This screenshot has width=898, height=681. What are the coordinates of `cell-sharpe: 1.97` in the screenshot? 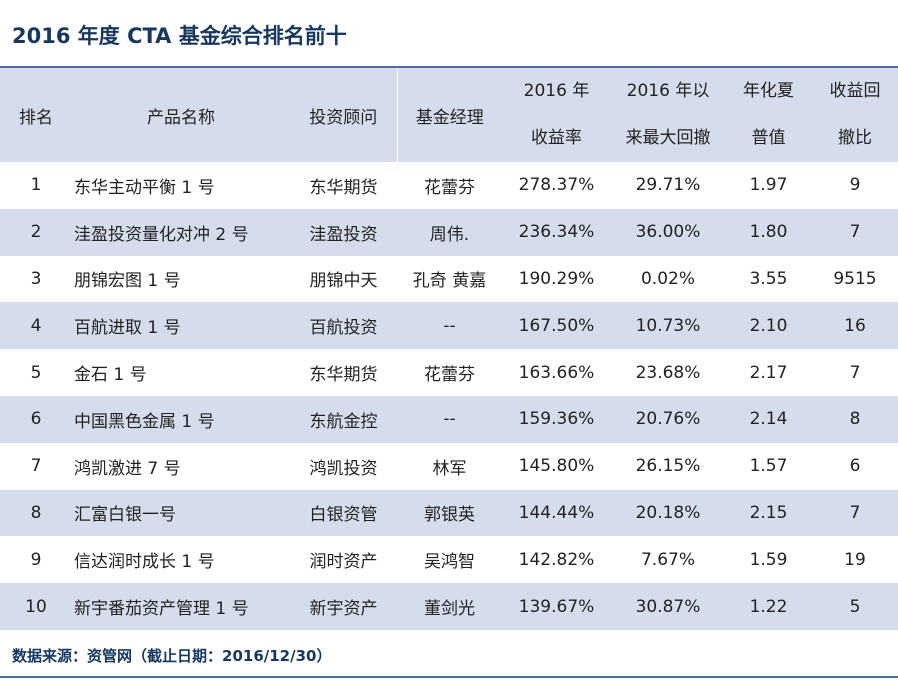 It's located at (768, 185).